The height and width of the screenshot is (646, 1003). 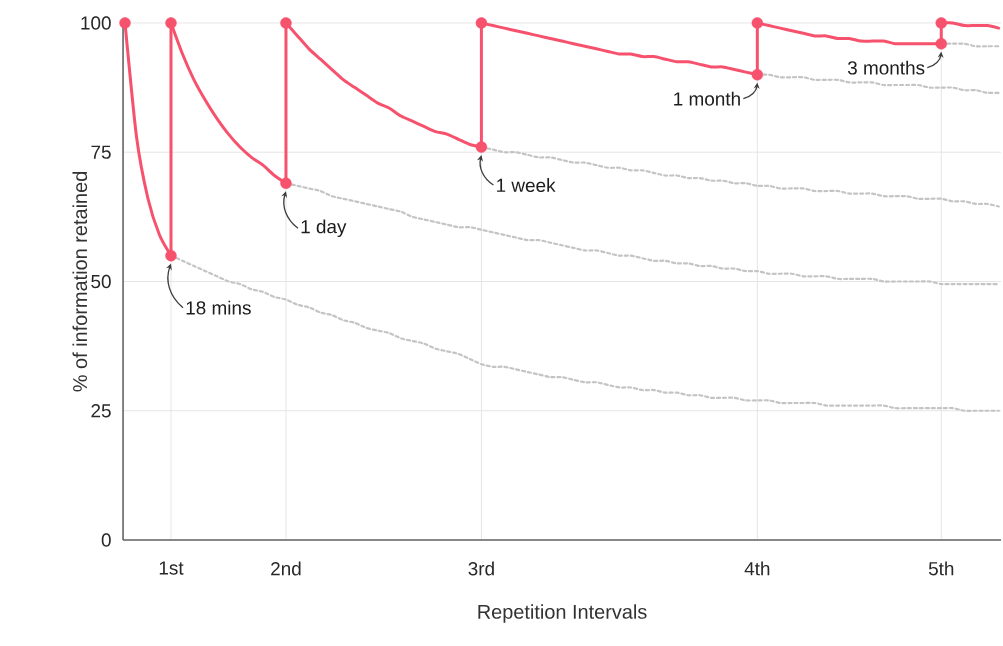 I want to click on annotation: 18 mins, so click(x=218, y=307).